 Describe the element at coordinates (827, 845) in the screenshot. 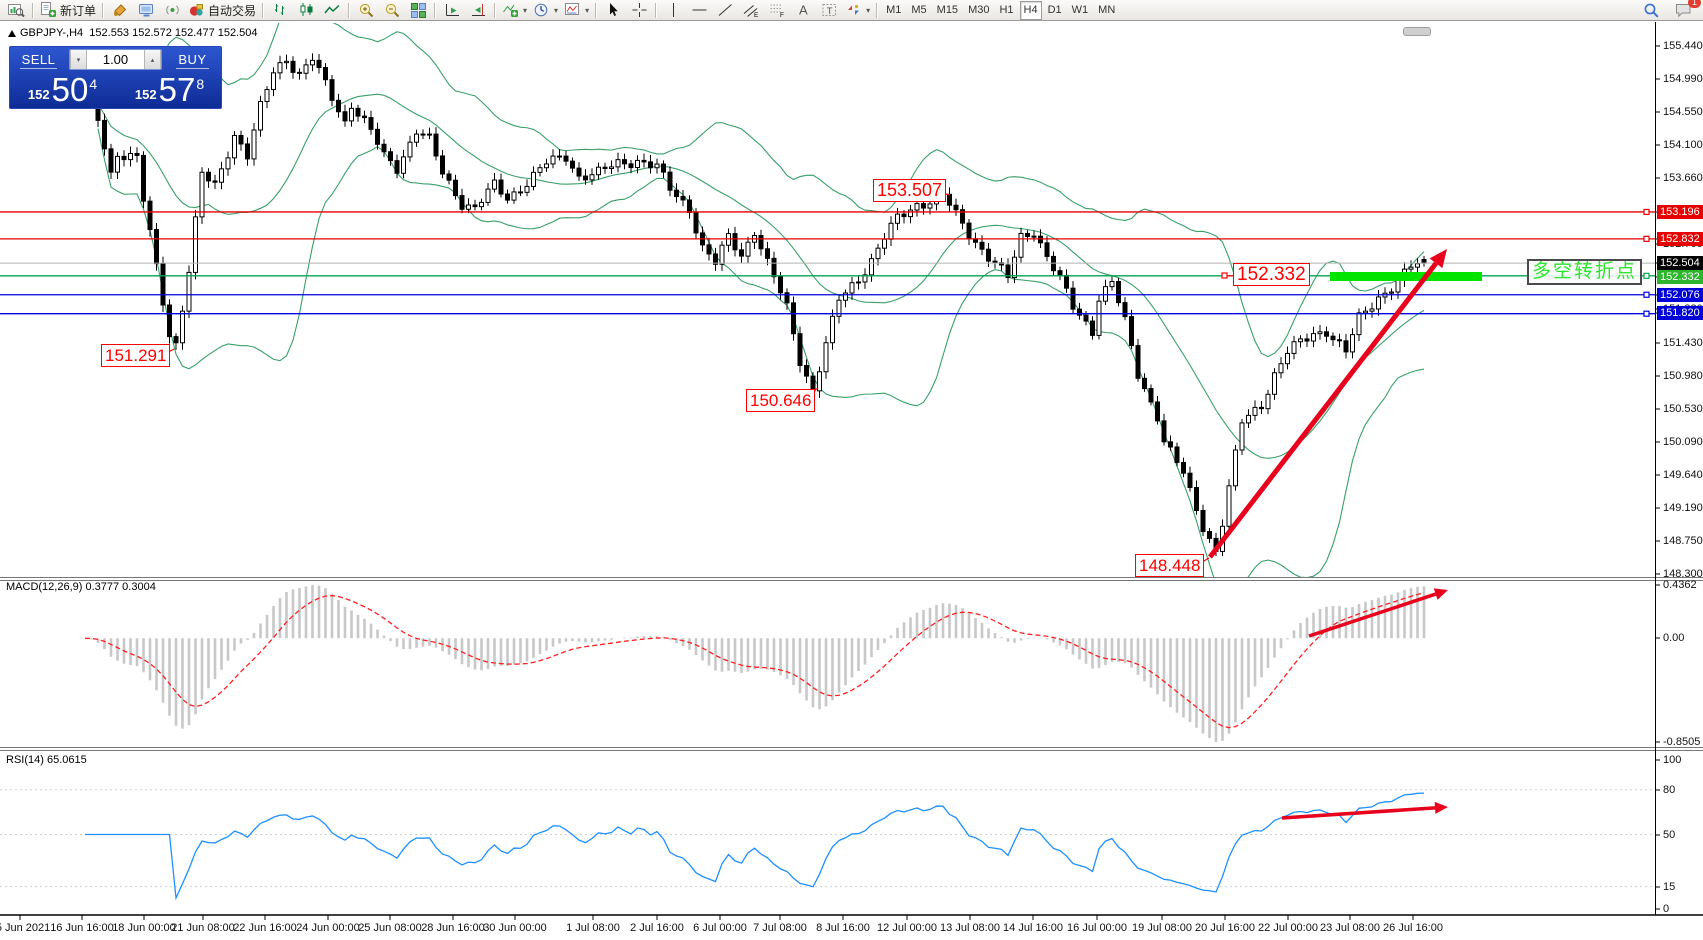

I see `rsi-pane` at that location.